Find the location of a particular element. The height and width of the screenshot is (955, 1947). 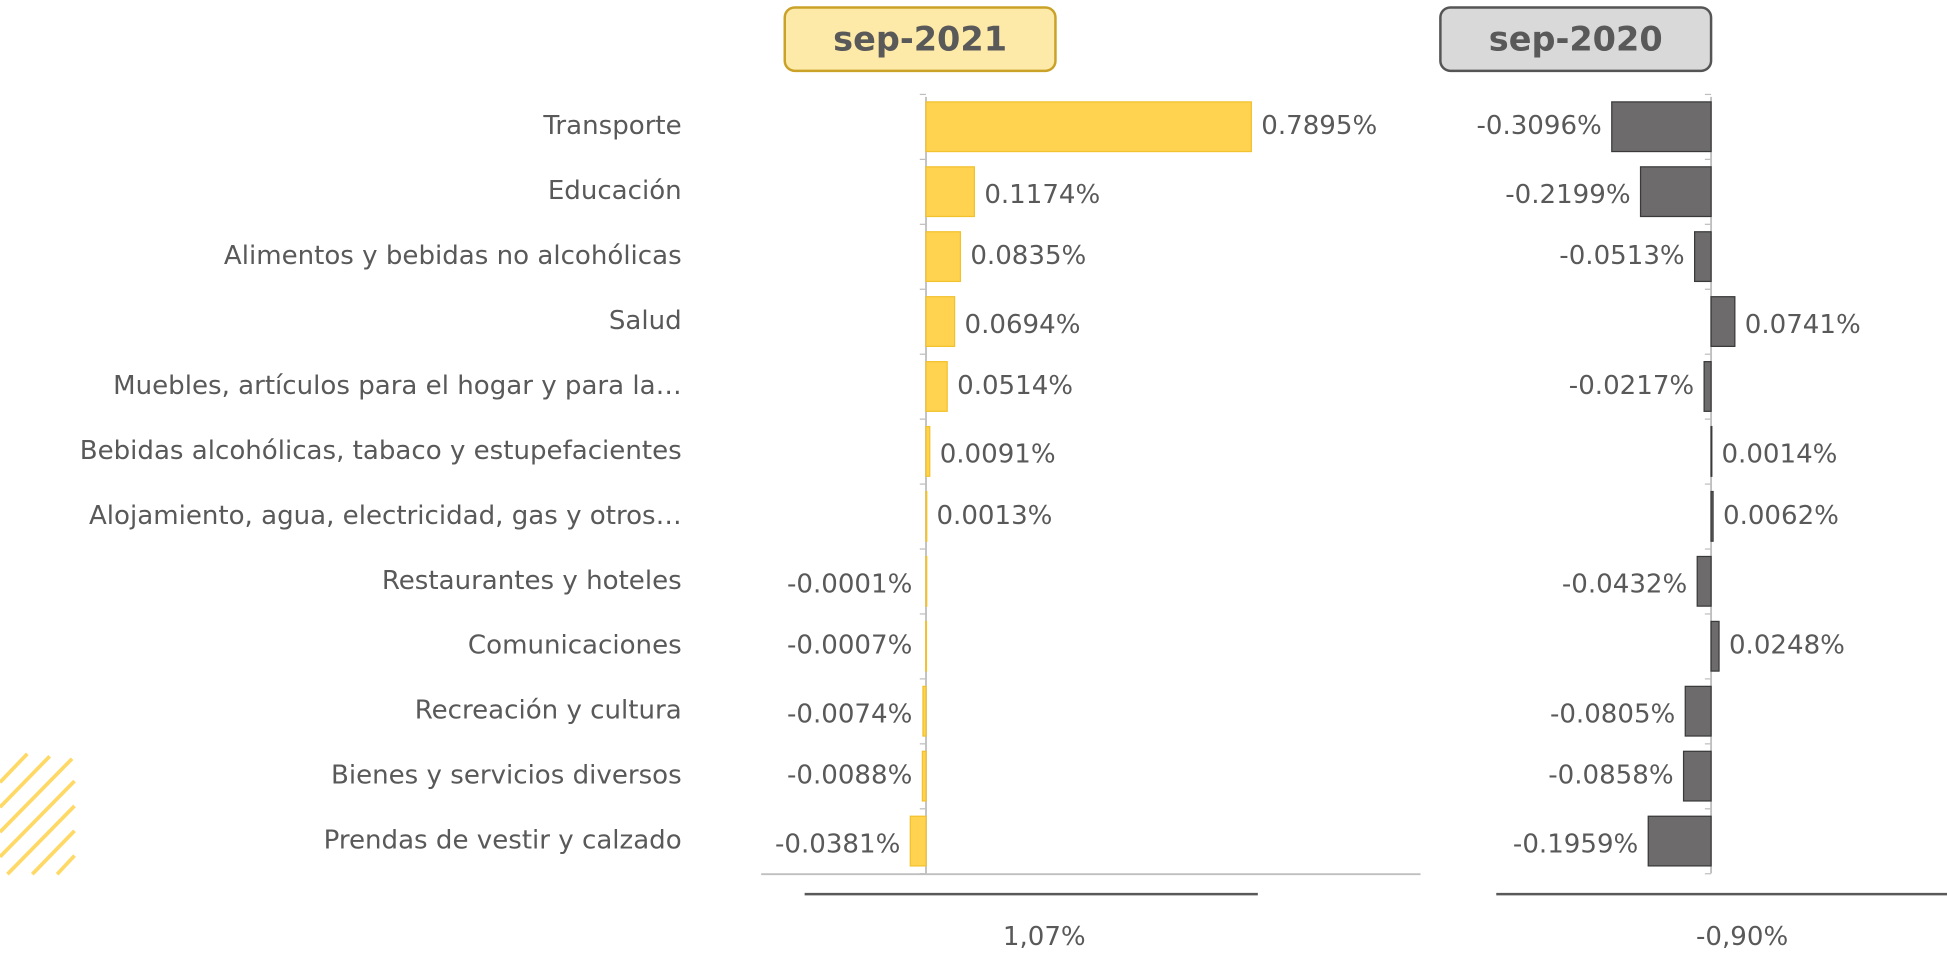

hatch-decoration is located at coordinates (38, 814).